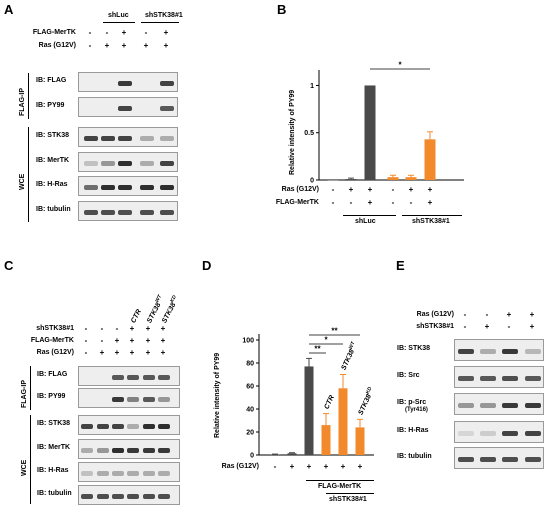 The height and width of the screenshot is (515, 550). Describe the element at coordinates (250, 364) in the screenshot. I see `y-tick-label: 80` at that location.